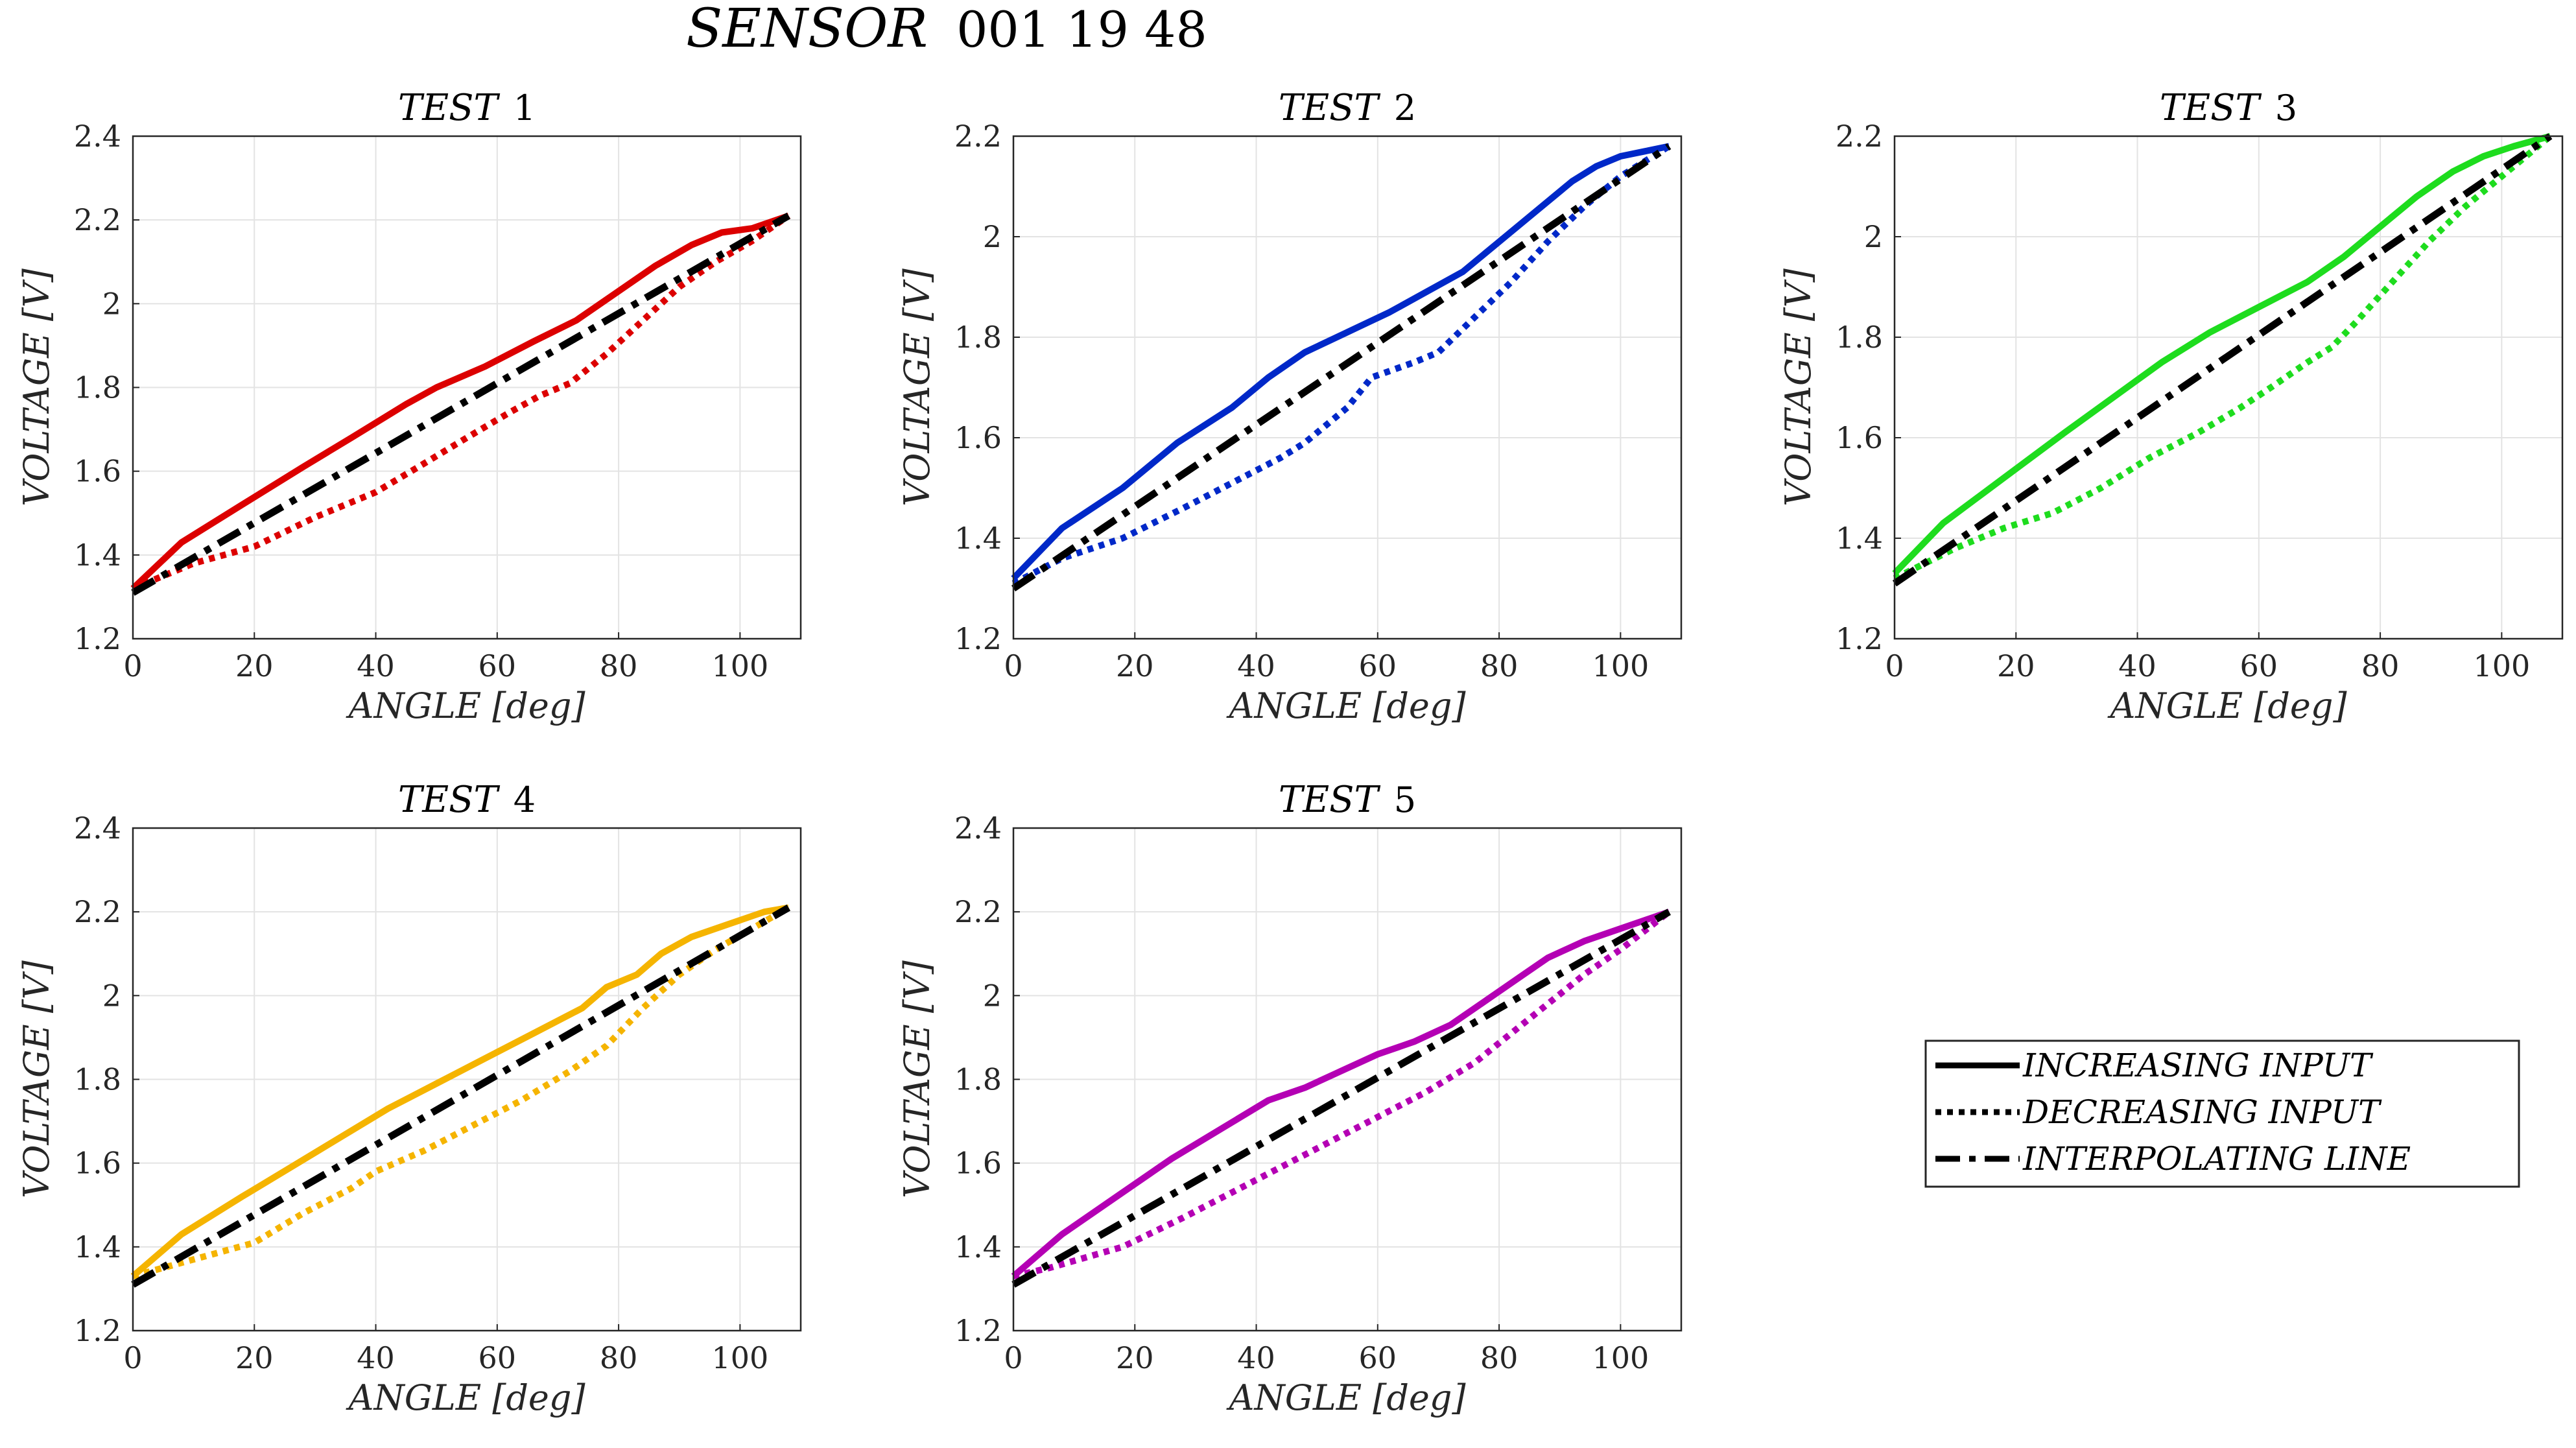 The width and height of the screenshot is (2576, 1448). I want to click on subplot-title-number: 3, so click(2286, 108).